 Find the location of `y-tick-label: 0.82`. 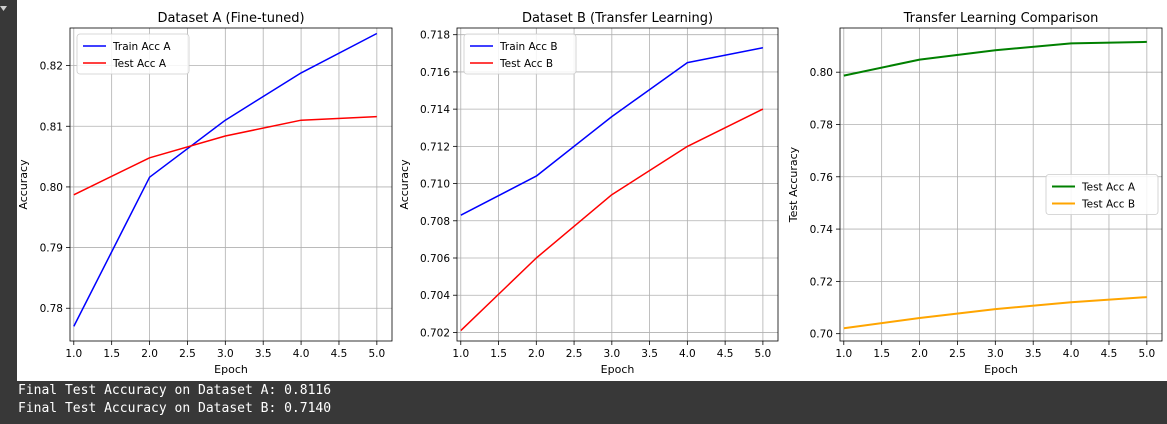

y-tick-label: 0.82 is located at coordinates (51, 67).